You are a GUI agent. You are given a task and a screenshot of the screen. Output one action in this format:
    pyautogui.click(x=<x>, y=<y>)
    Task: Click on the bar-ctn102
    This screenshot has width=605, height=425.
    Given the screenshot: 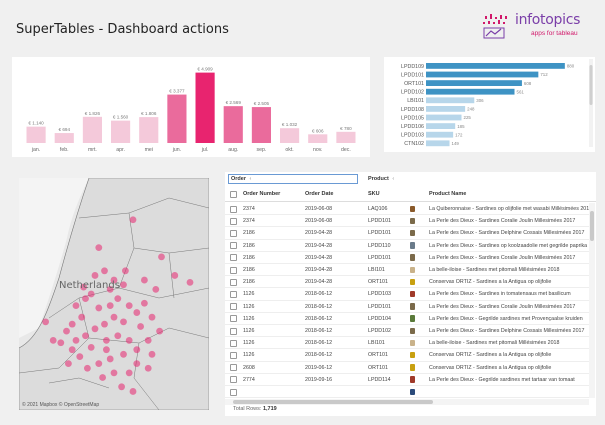 What is the action you would take?
    pyautogui.click(x=438, y=143)
    